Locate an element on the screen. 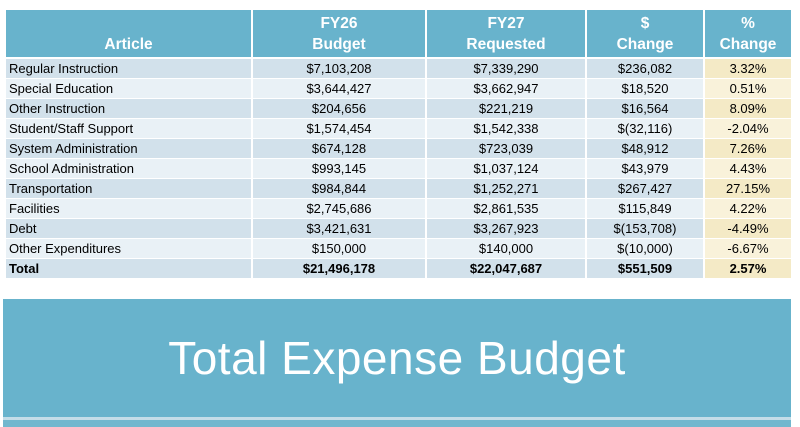 This screenshot has width=800, height=427. column-header-line1: % is located at coordinates (748, 23).